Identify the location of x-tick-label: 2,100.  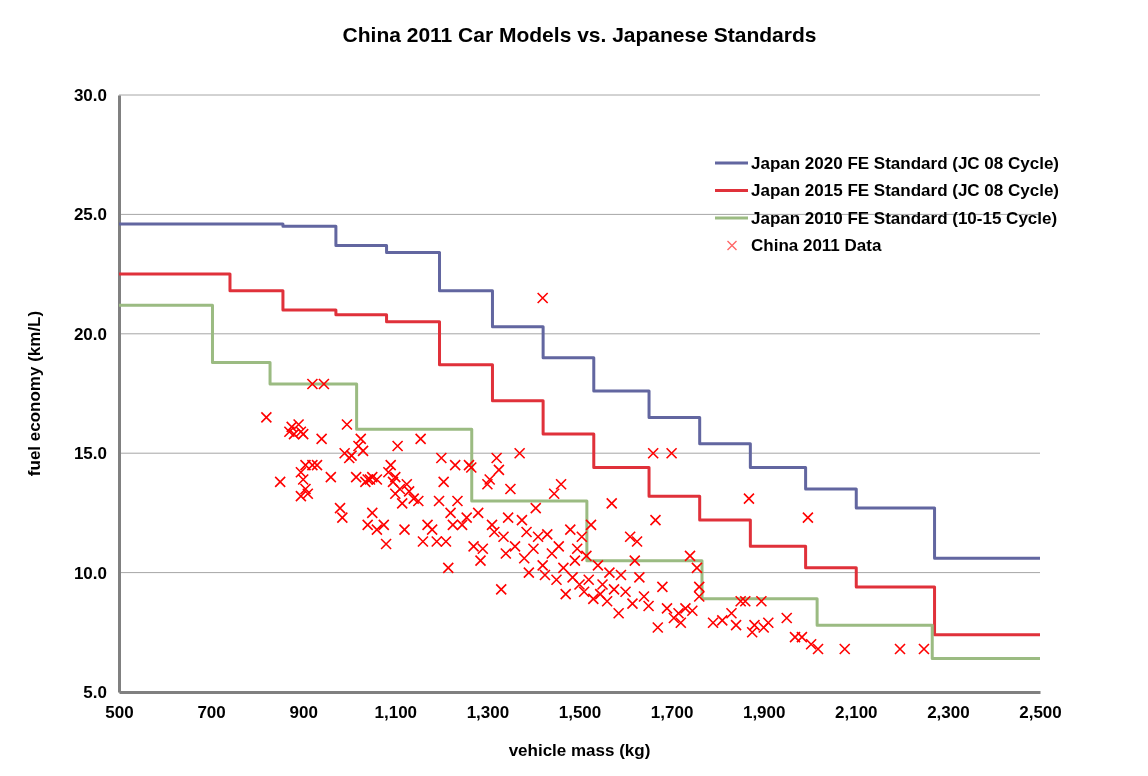
(856, 713).